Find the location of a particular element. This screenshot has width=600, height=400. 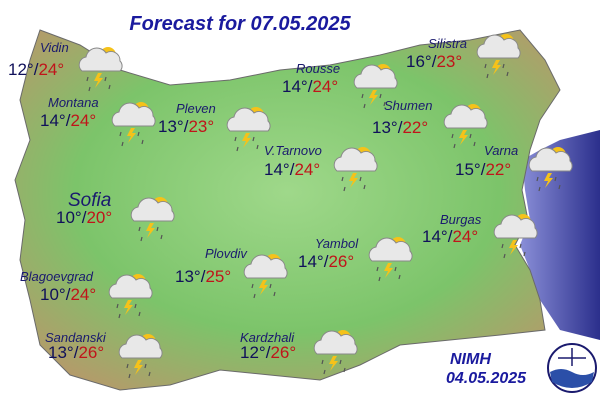

title: Forecast for 07.05.2025 is located at coordinates (240, 24).